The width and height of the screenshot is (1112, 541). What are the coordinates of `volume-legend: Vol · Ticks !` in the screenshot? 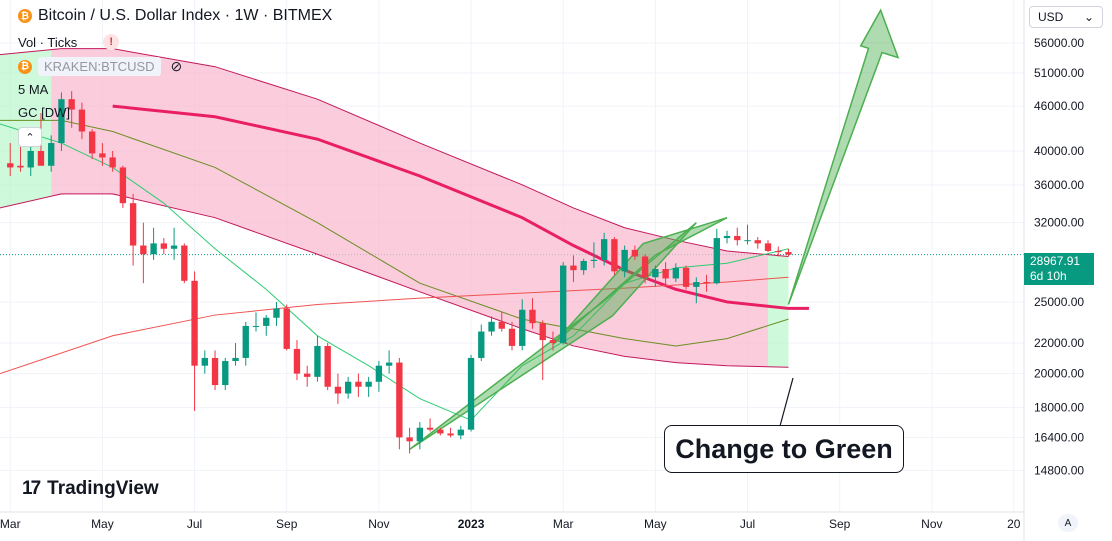 It's located at (69, 42).